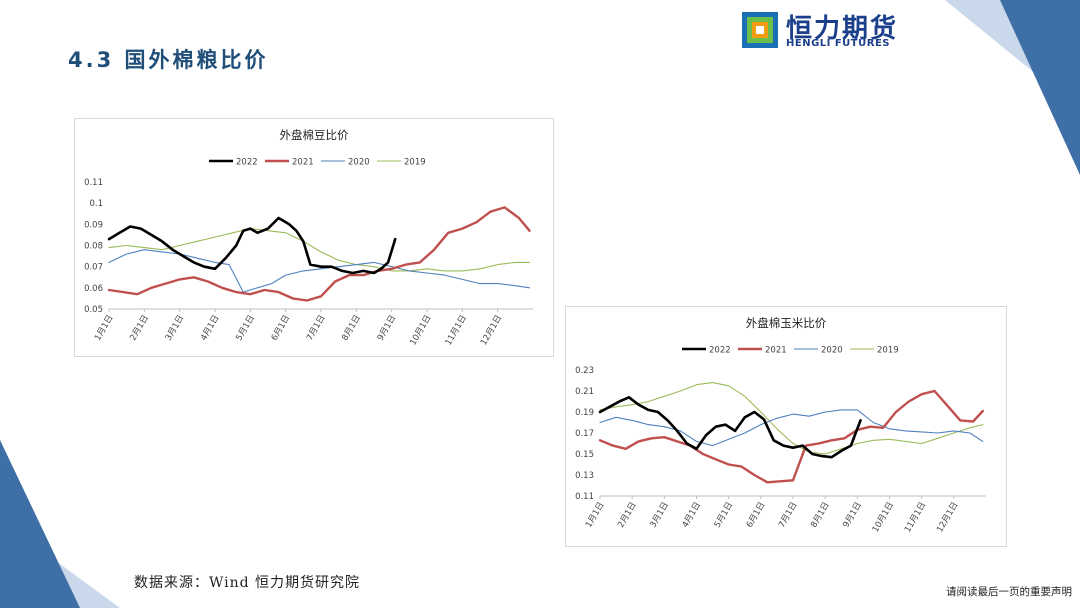 This screenshot has height=608, width=1080. What do you see at coordinates (247, 583) in the screenshot?
I see `data-source-note: 数据来源：Wind 恒力期货研究院` at bounding box center [247, 583].